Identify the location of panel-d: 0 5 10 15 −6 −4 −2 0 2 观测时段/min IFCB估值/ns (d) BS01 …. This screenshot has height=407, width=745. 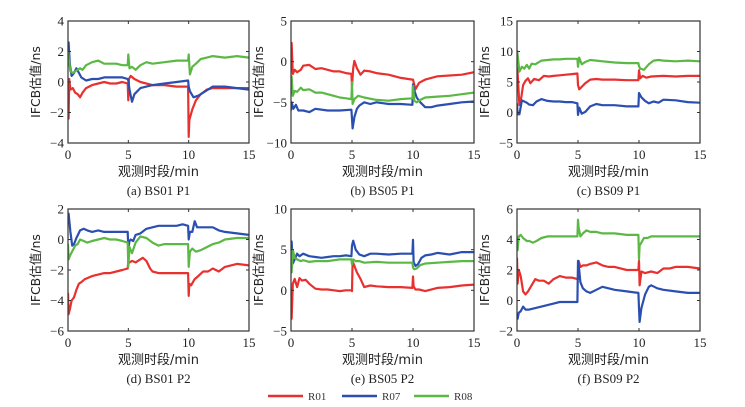
(142, 294).